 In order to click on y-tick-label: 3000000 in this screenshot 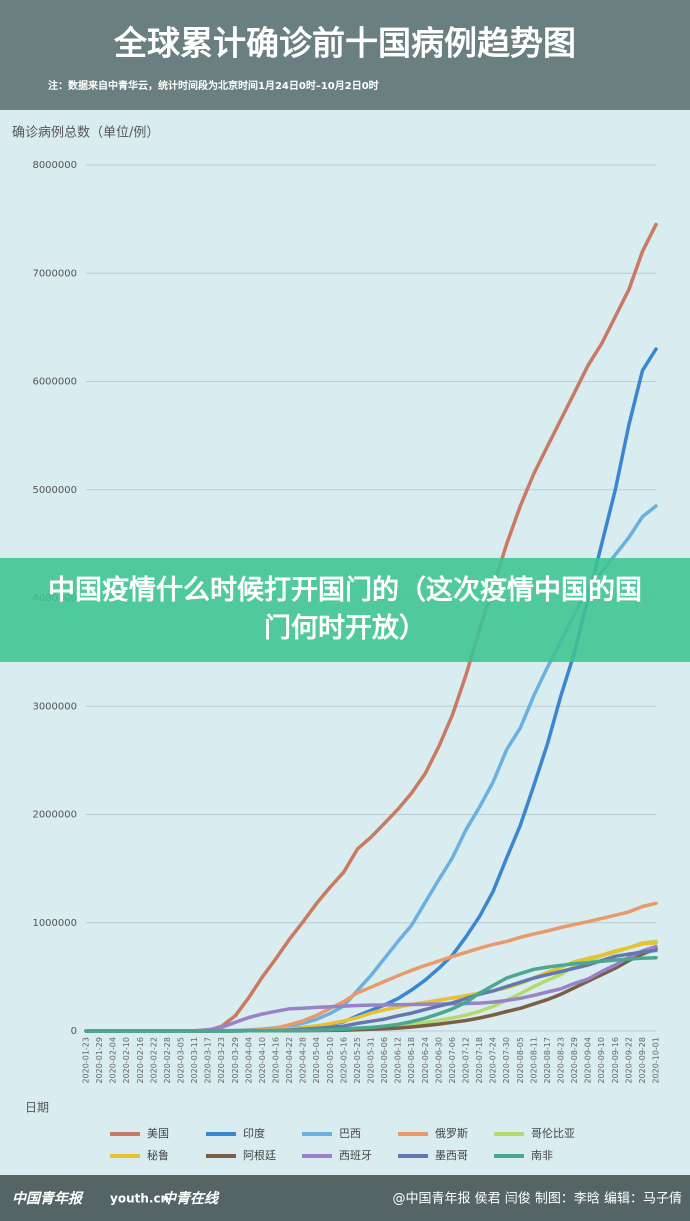, I will do `click(54, 706)`.